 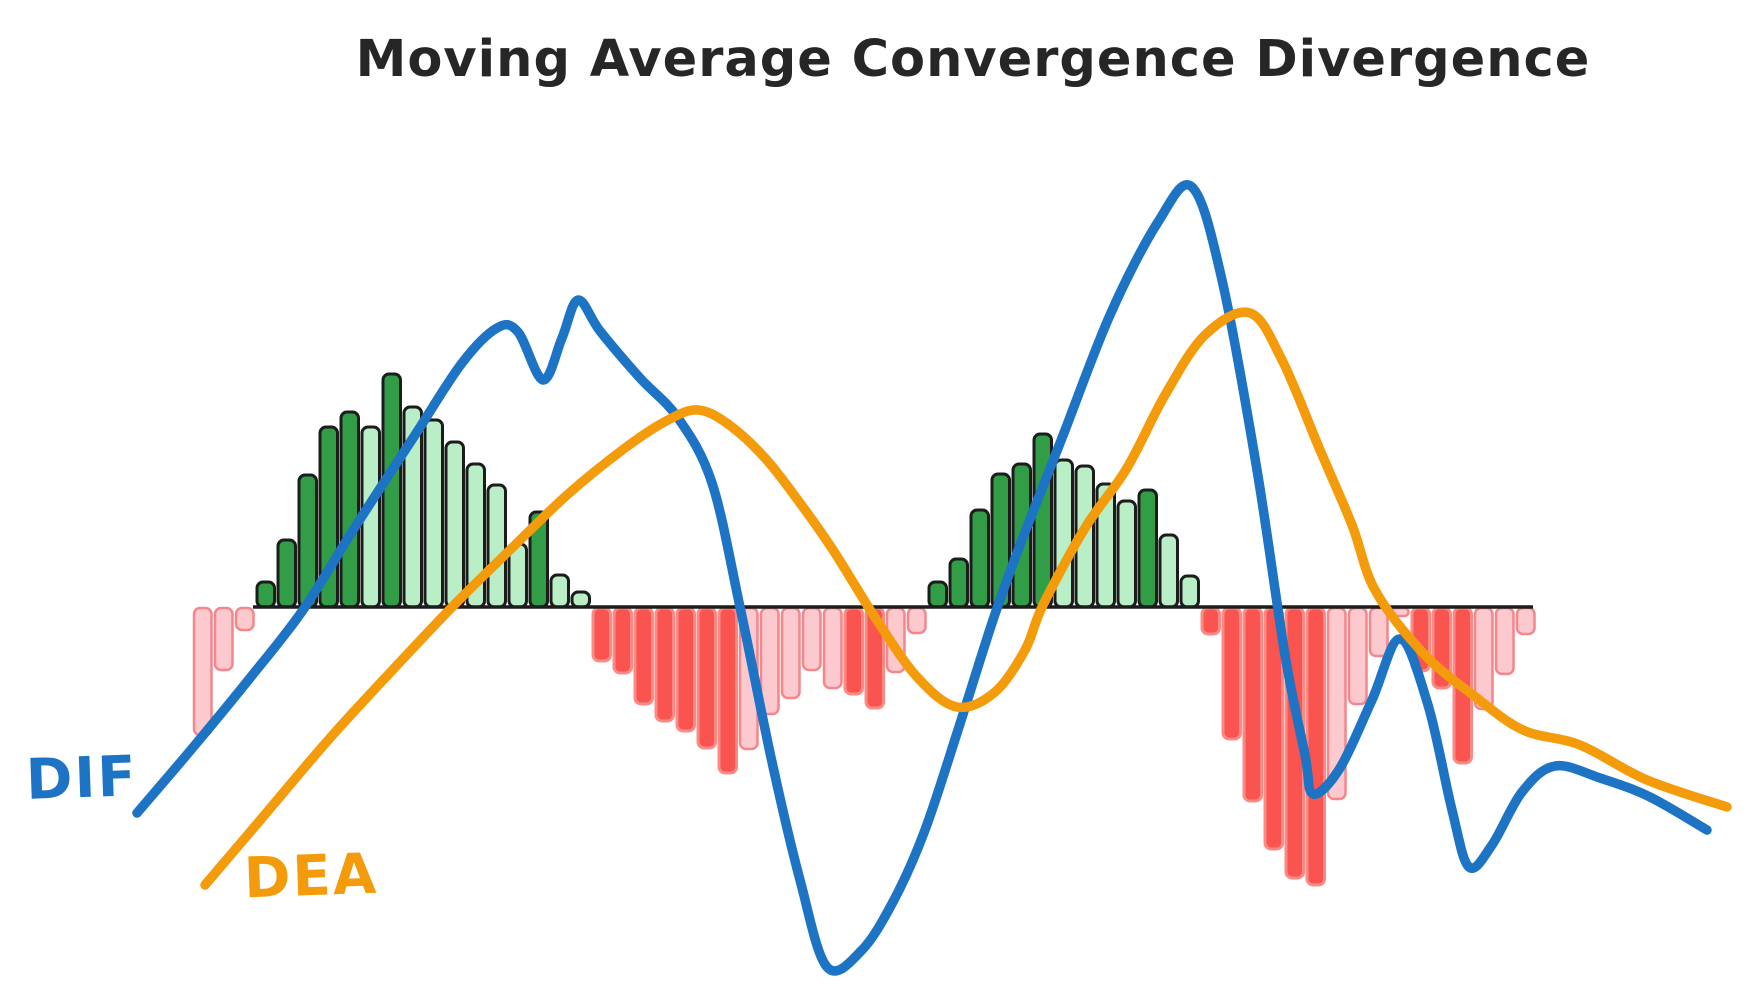 What do you see at coordinates (973, 59) in the screenshot?
I see `chart-title: Moving Average Convergence Divergence` at bounding box center [973, 59].